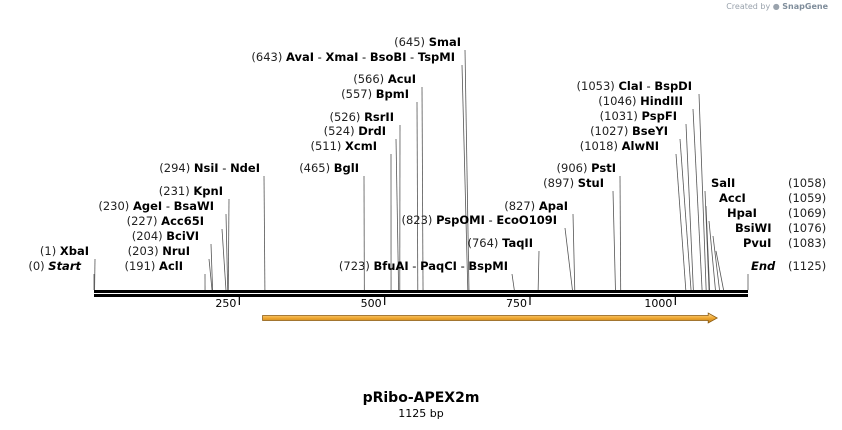 This screenshot has width=842, height=430. What do you see at coordinates (619, 146) in the screenshot?
I see `site-label-alwni: (1018) AlwNI` at bounding box center [619, 146].